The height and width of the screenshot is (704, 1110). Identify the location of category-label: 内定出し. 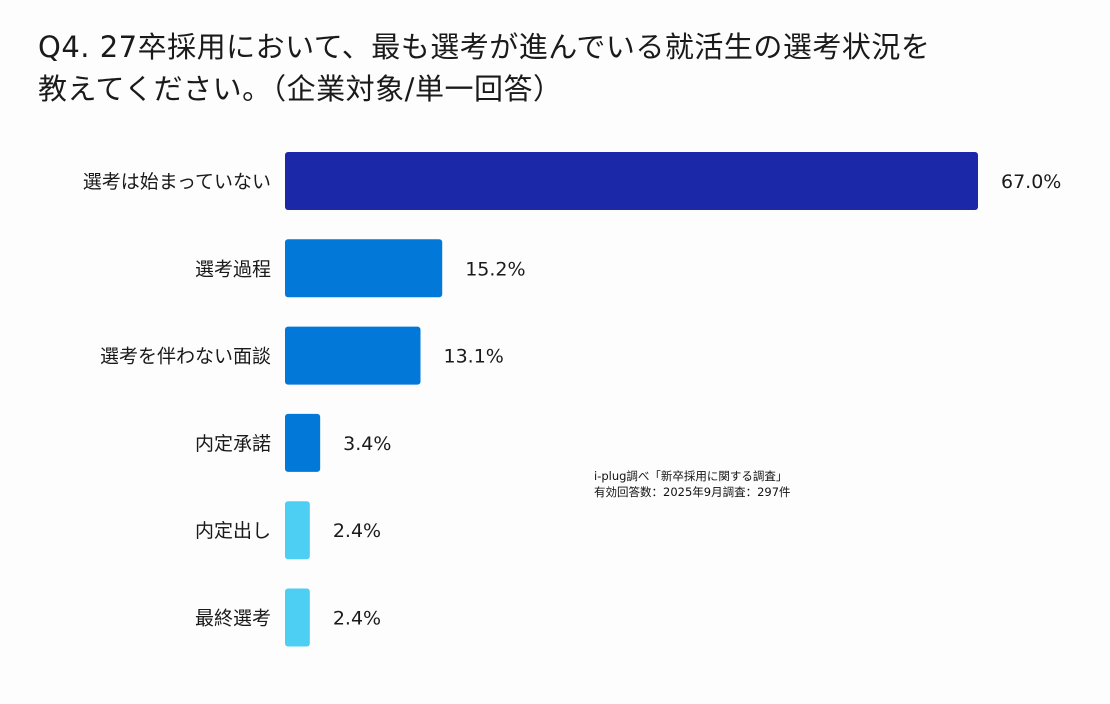
(233, 531).